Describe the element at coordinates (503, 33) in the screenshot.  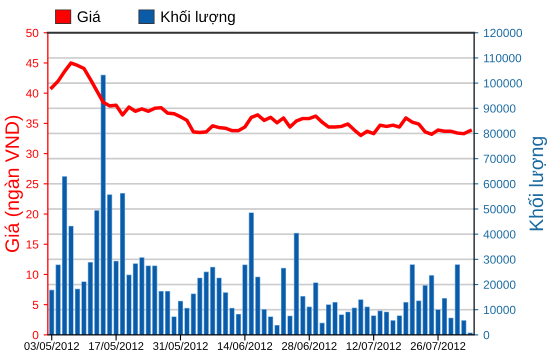
I see `y2-tick-label: 120000` at that location.